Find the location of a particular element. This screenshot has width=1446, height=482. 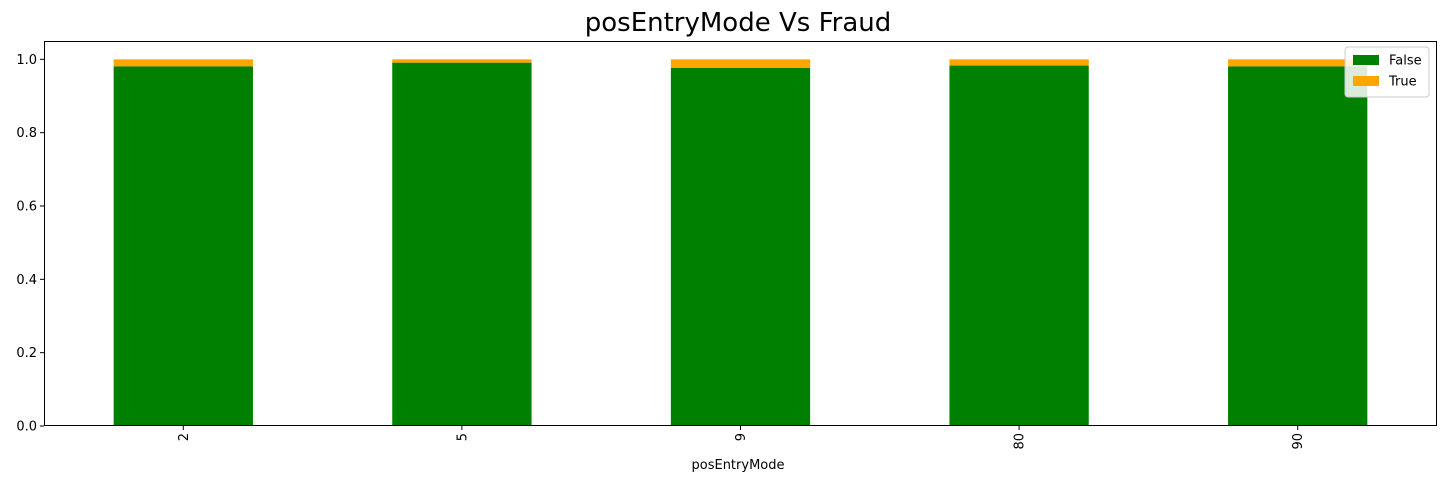

y-tick-label: 0.6 is located at coordinates (26, 207).